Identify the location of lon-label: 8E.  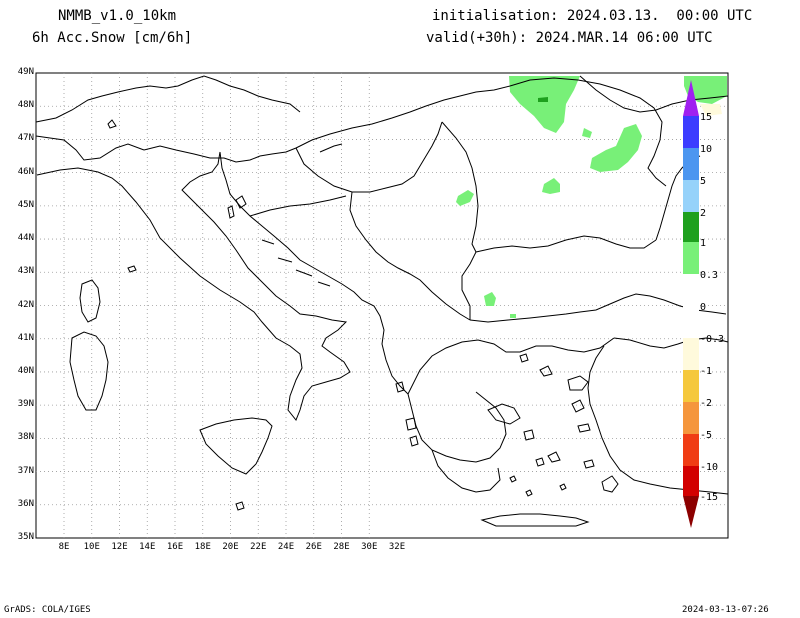
(64, 547).